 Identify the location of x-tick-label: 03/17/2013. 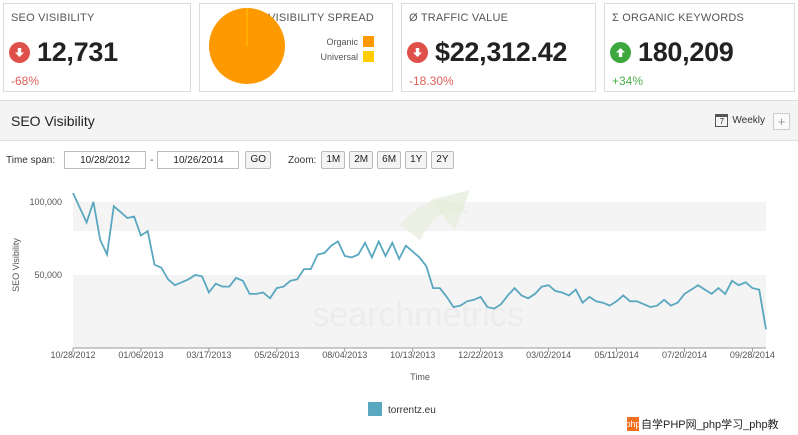
(208, 355).